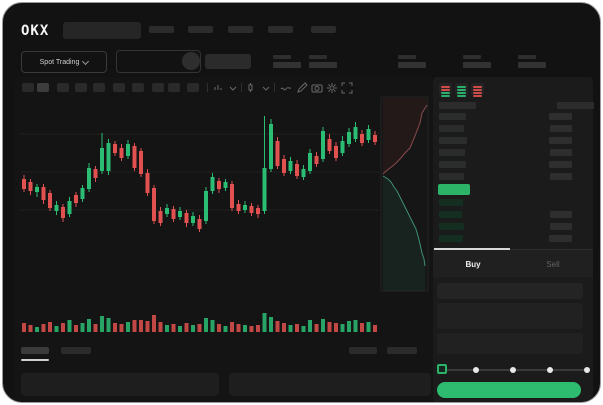 The height and width of the screenshot is (405, 603). Describe the element at coordinates (219, 87) in the screenshot. I see `interval-selector-icon` at that location.